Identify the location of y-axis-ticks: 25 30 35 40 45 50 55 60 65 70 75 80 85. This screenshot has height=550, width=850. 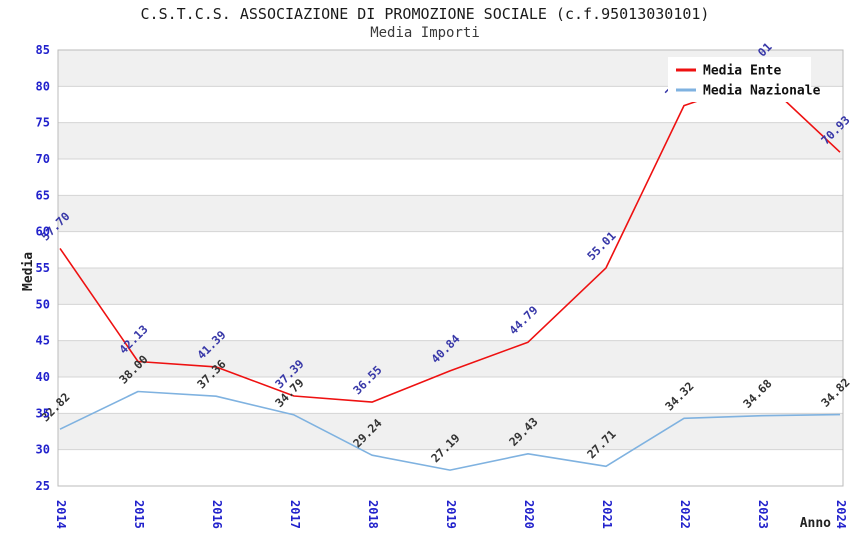
(43, 268).